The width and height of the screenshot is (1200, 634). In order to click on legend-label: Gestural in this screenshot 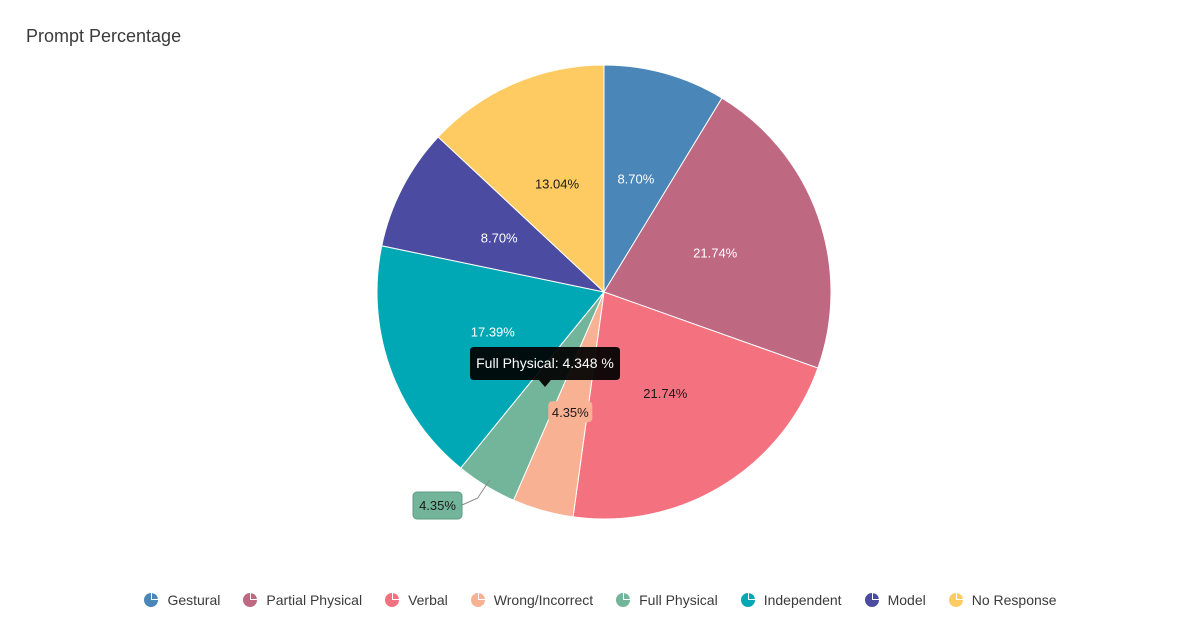, I will do `click(194, 600)`.